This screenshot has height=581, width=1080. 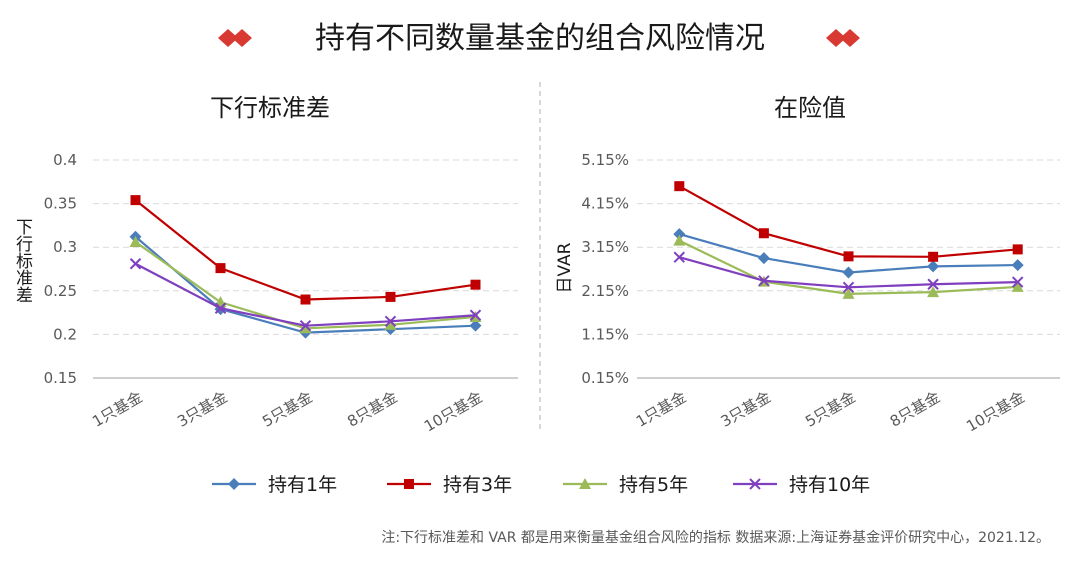 I want to click on legend-label-3: 持有10年, so click(x=829, y=485).